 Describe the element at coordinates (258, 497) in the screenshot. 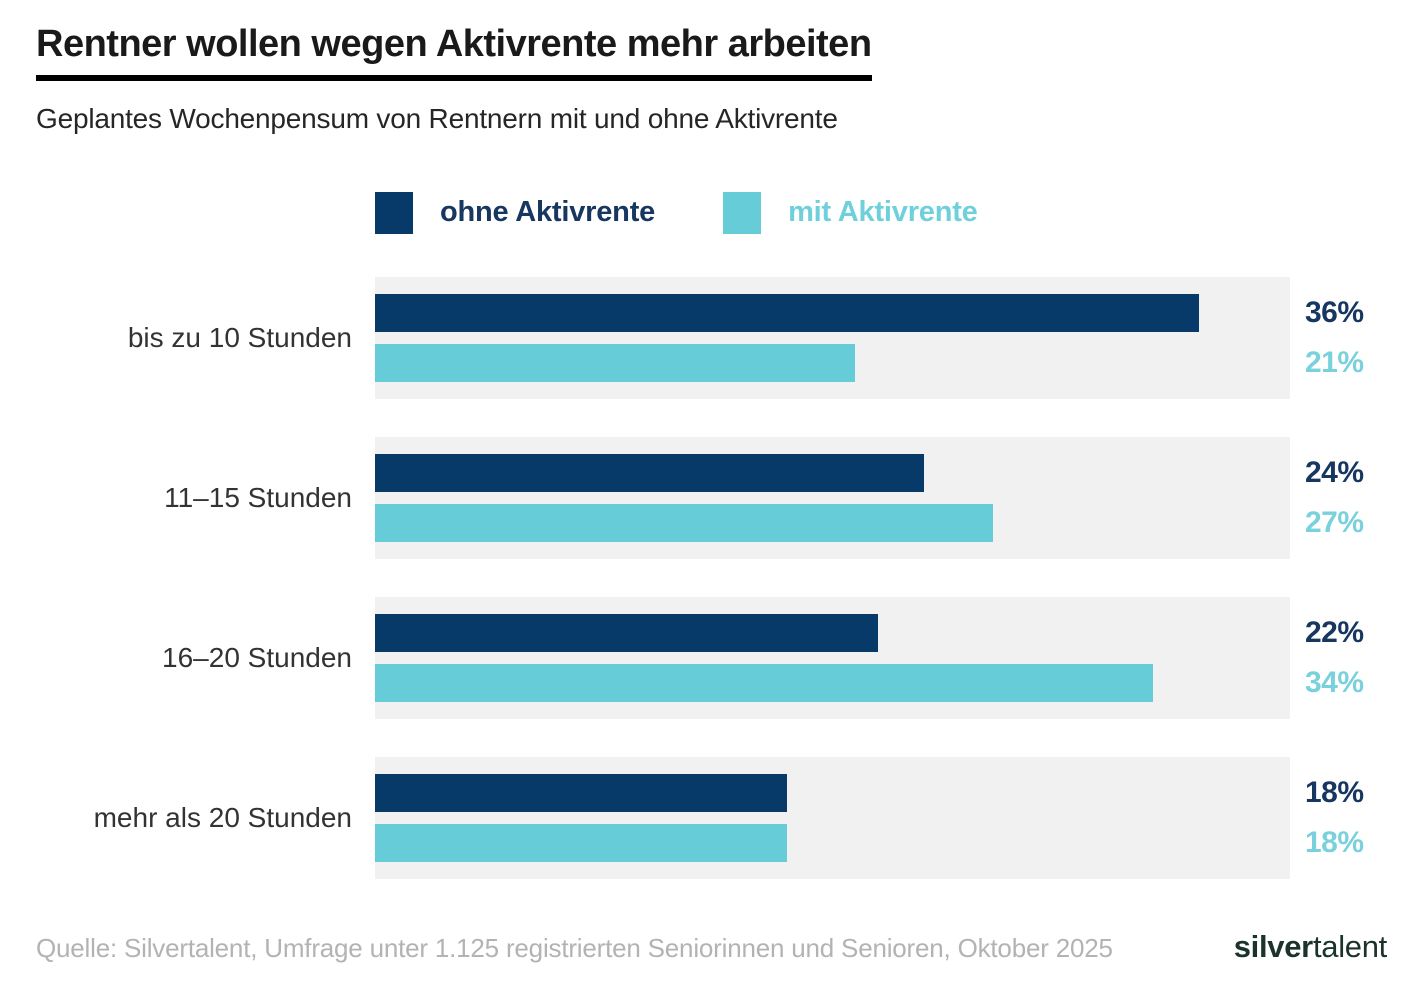

I see `category-label: 11–15 Stunden` at that location.